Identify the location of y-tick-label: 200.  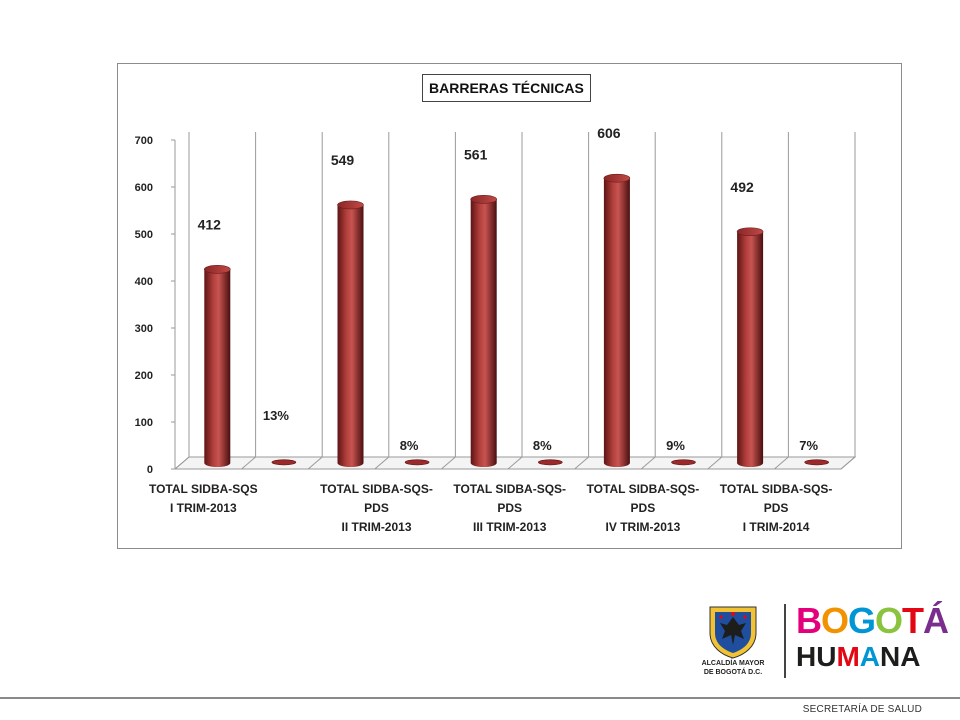
(144, 376).